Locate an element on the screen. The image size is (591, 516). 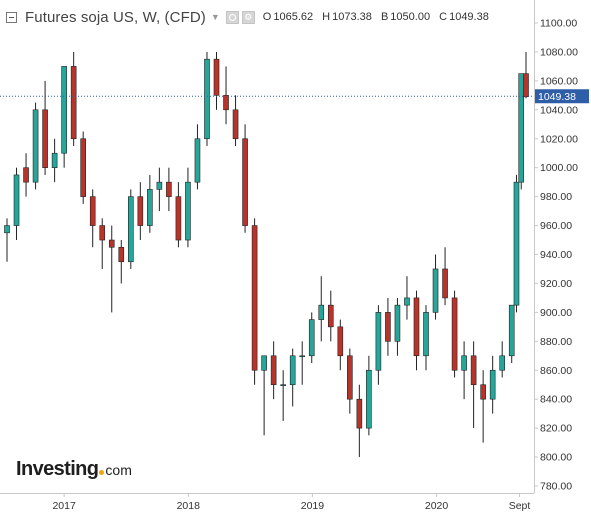
y-tick-label: 1080.00 is located at coordinates (559, 52).